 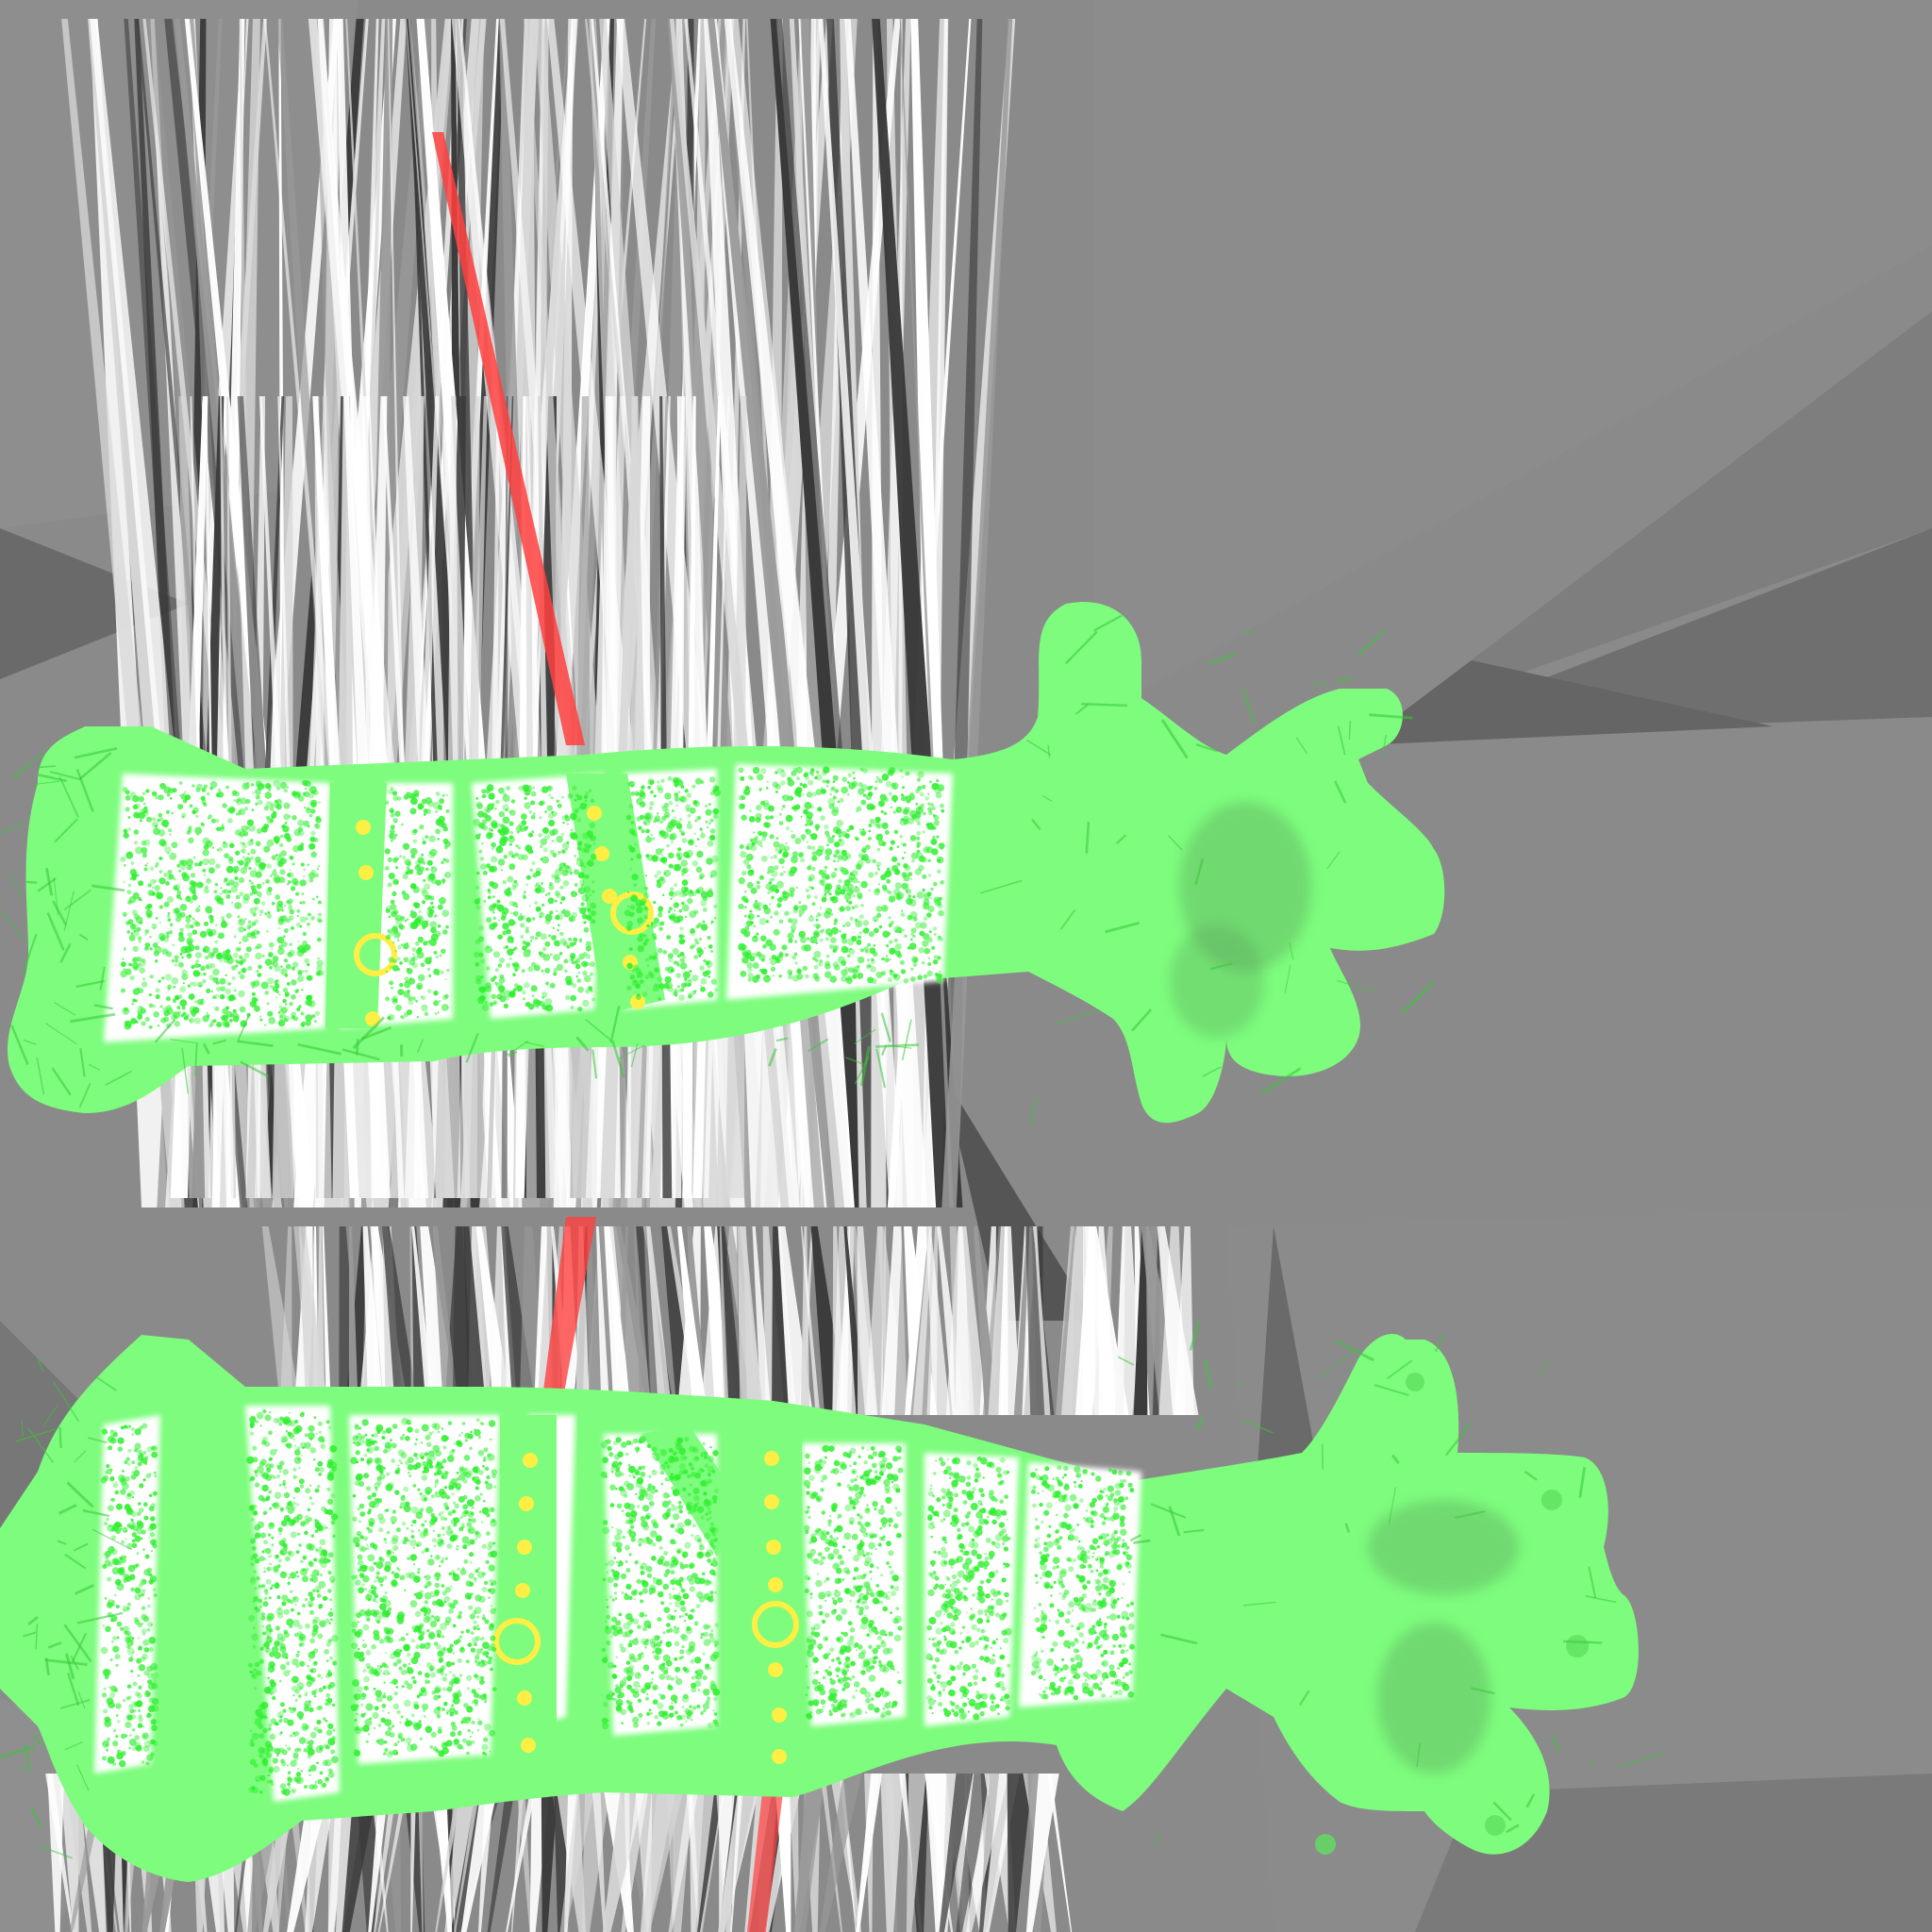 What do you see at coordinates (601, 854) in the screenshot?
I see `strap-dot` at bounding box center [601, 854].